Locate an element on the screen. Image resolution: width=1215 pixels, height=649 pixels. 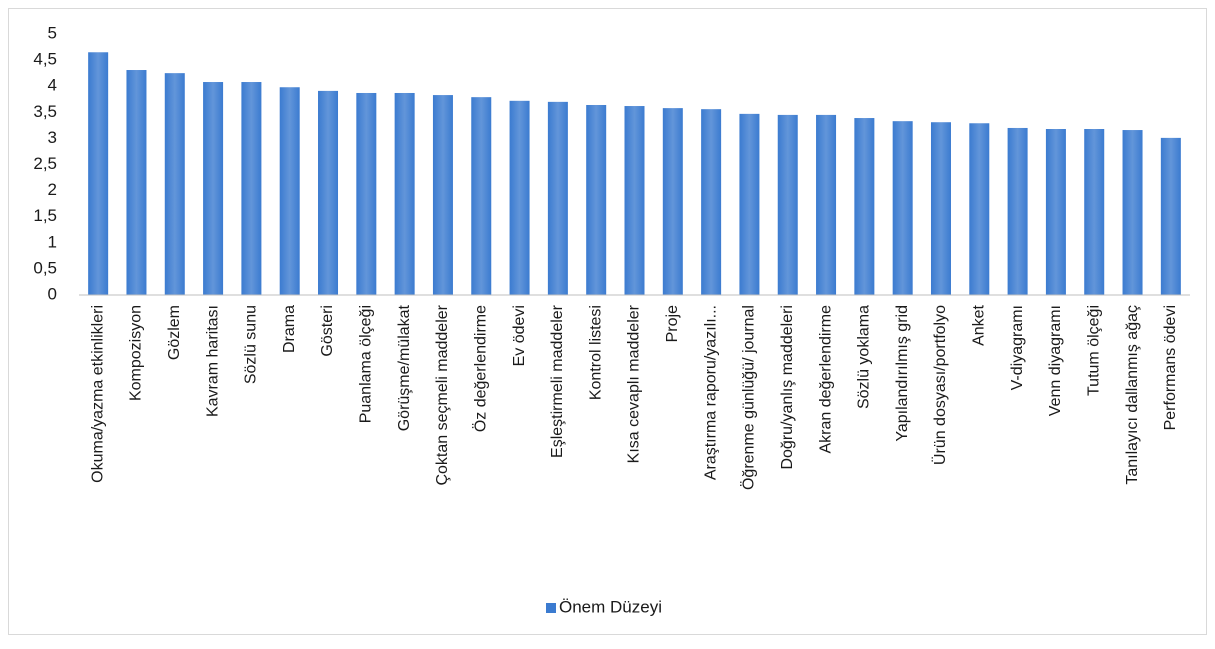
y-tick-label: 1,5 is located at coordinates (45, 215).